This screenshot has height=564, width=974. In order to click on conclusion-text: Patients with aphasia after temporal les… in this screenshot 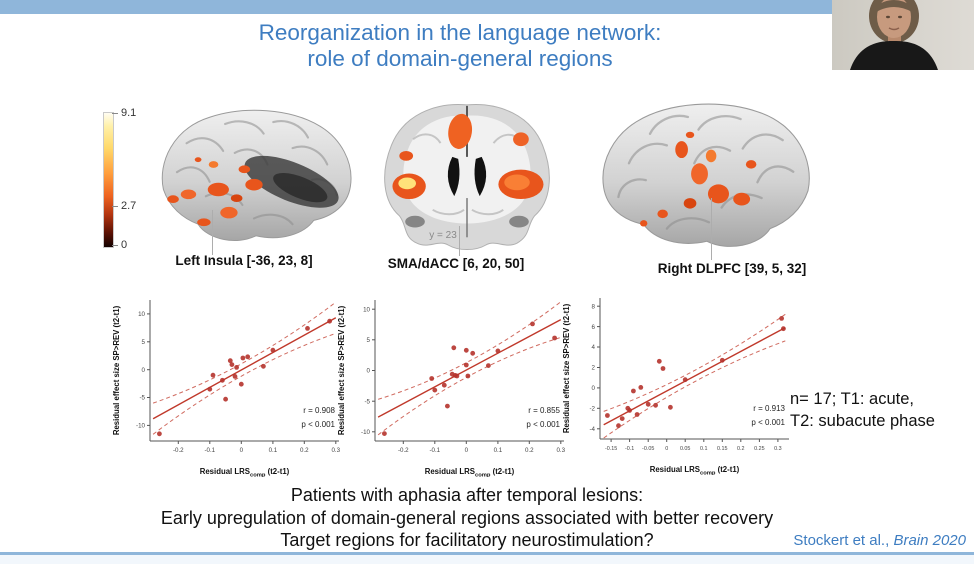, I will do `click(467, 518)`.